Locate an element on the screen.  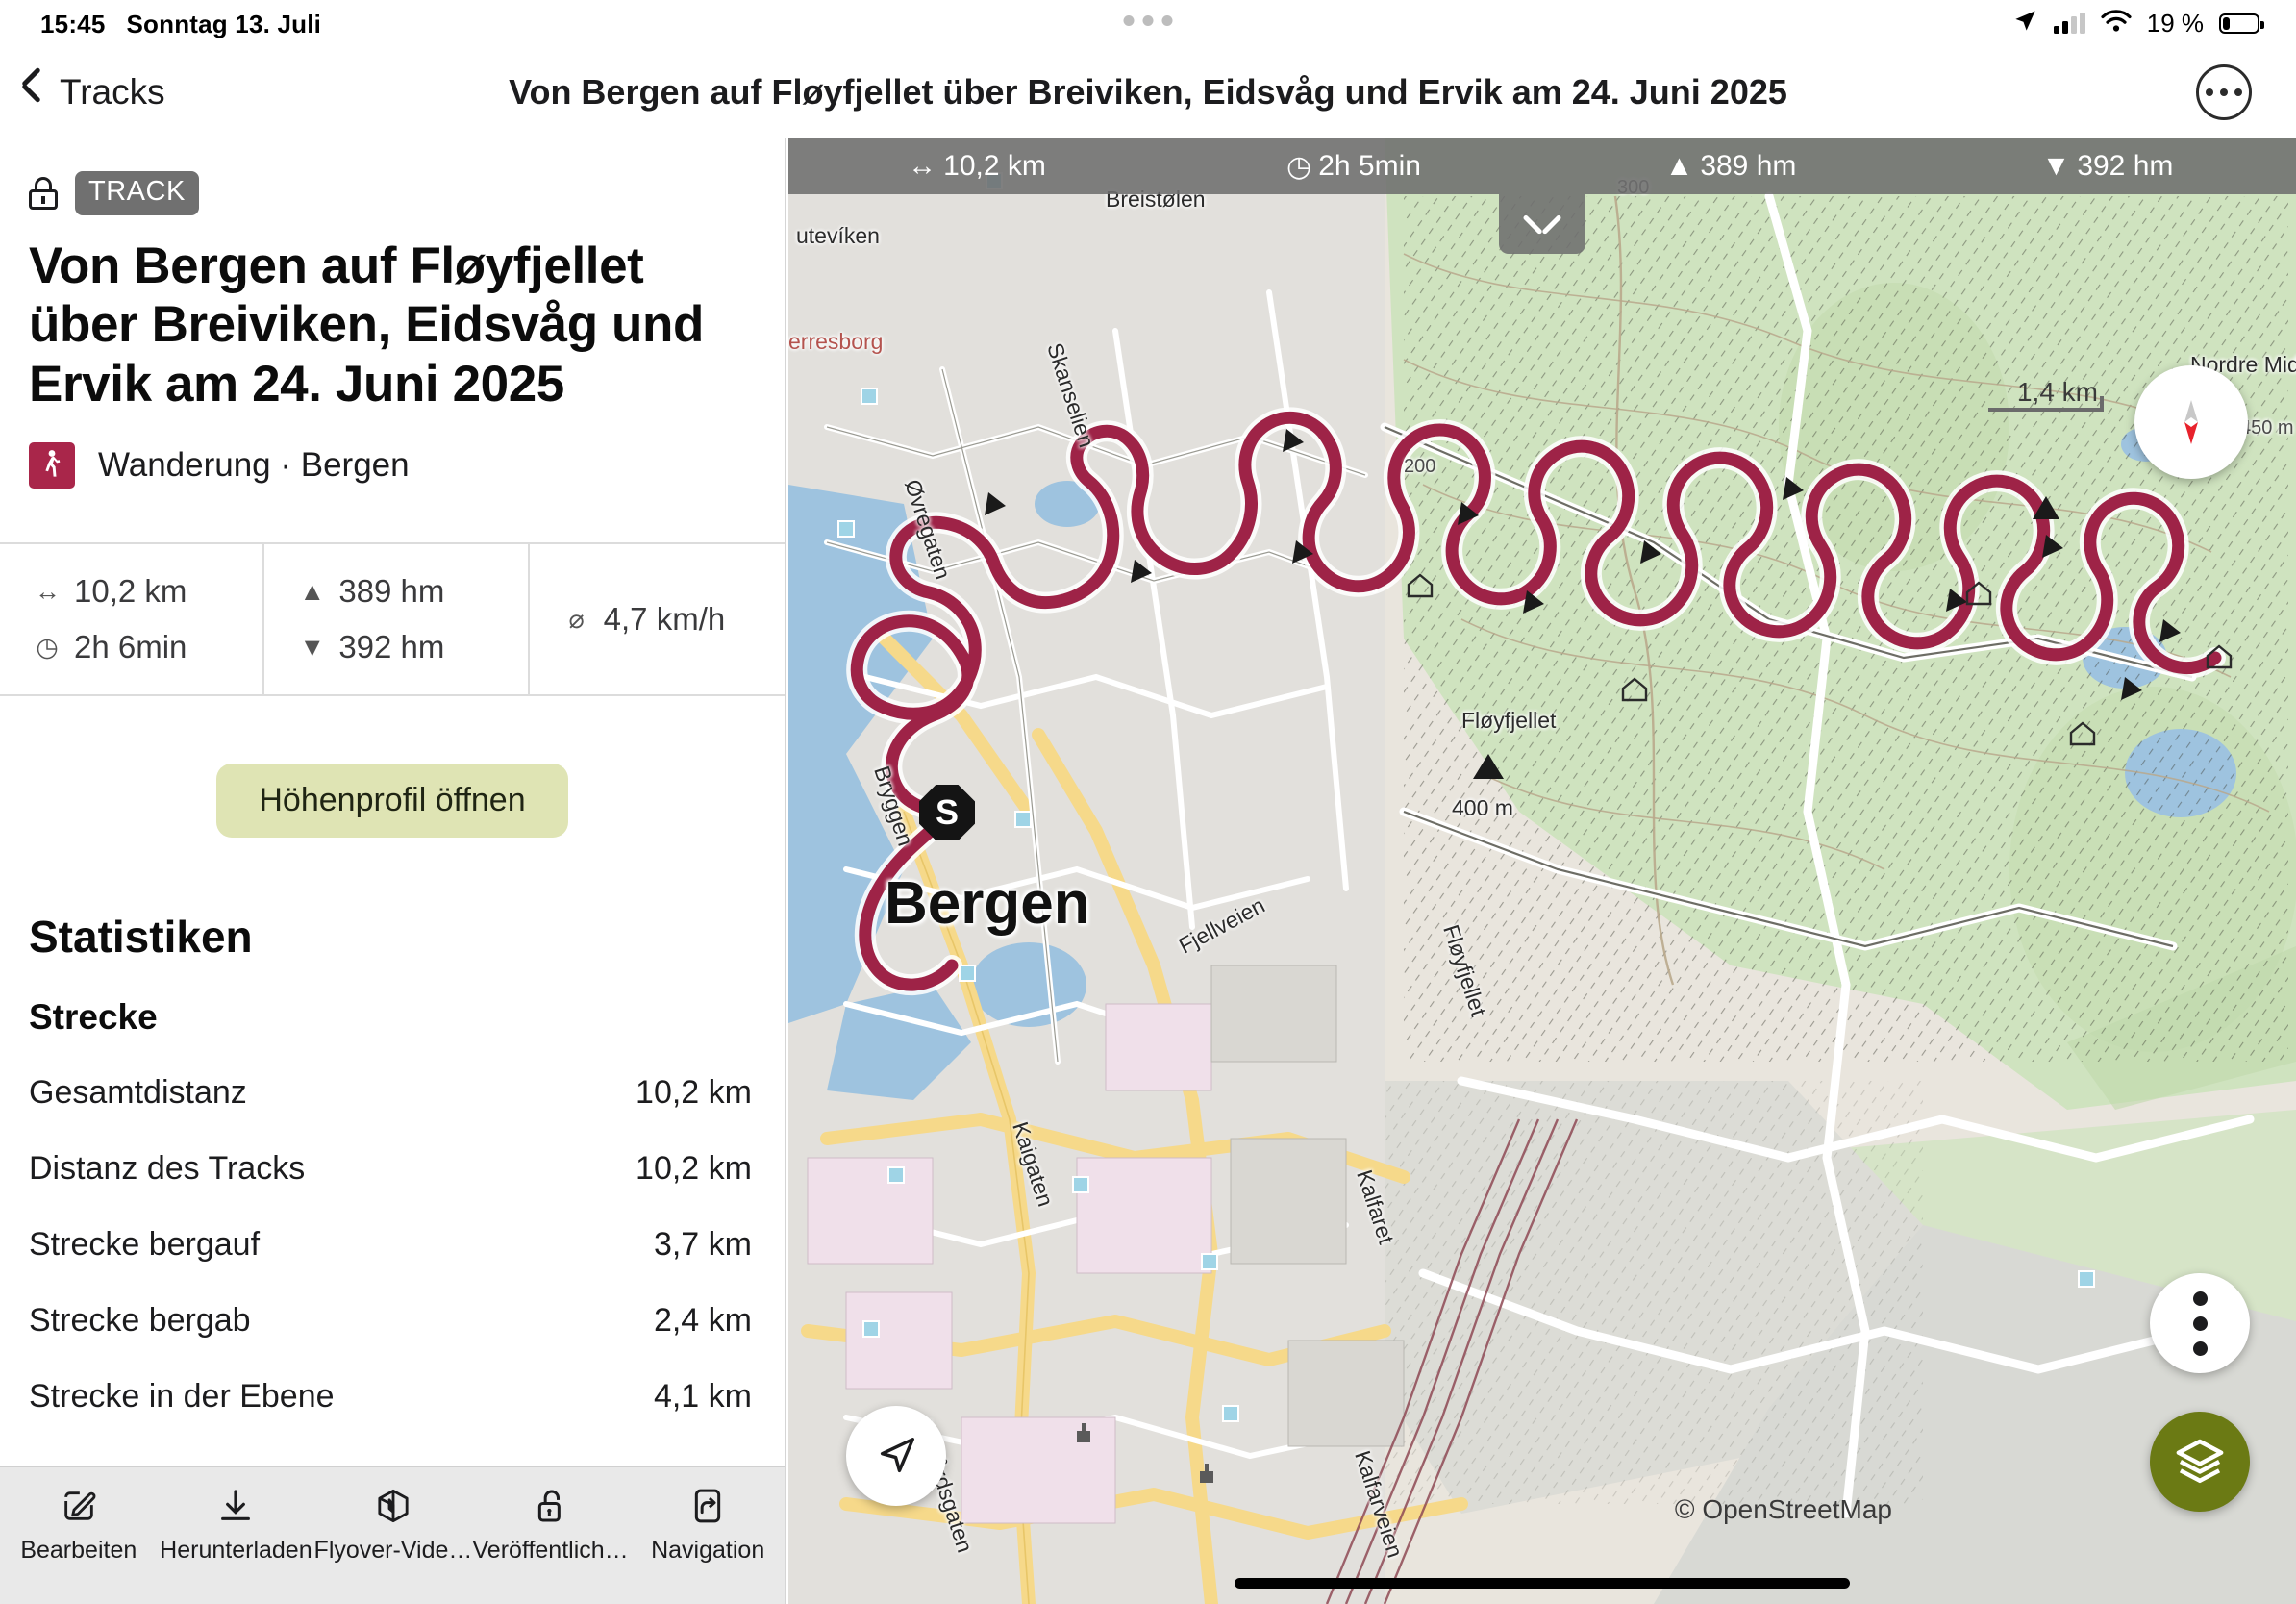
row-label: Gesamtdistanz is located at coordinates (138, 1093).